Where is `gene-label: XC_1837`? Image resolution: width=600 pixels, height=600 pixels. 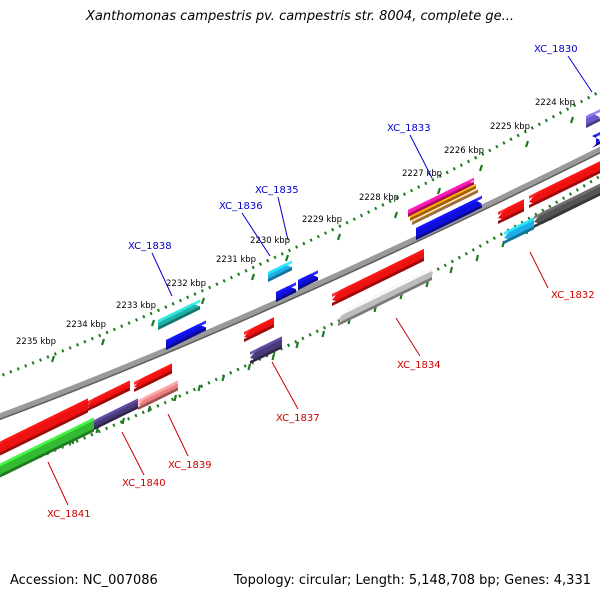
gene-label: XC_1837 is located at coordinates (298, 418).